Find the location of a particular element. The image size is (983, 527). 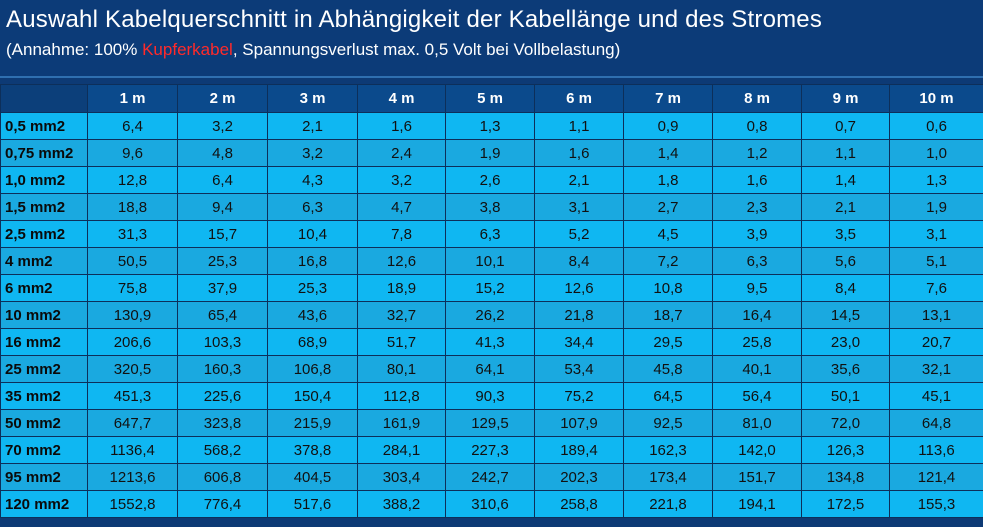

table-cell: 221,8 is located at coordinates (668, 504).